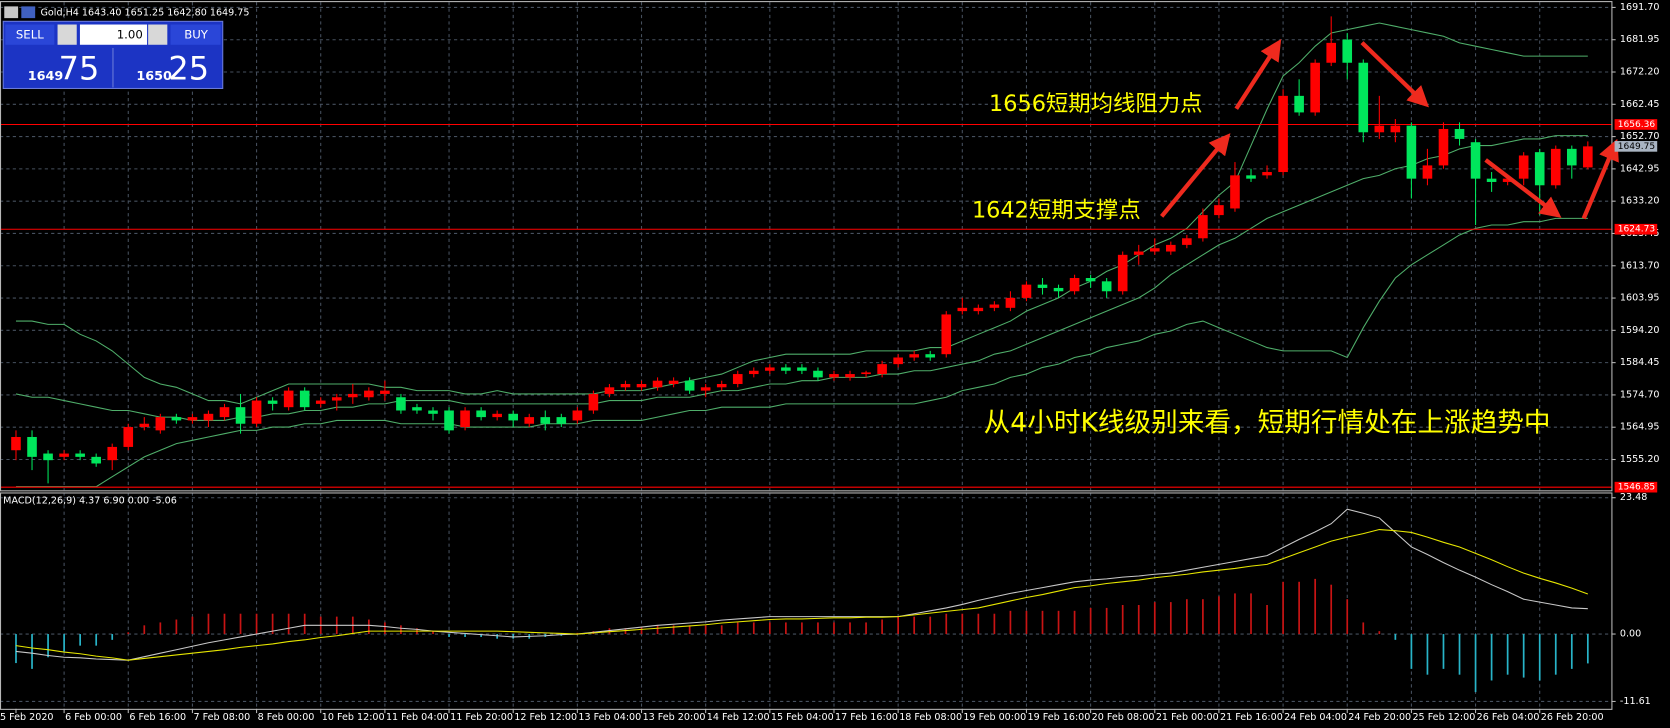 The image size is (1670, 728). I want to click on y-tick-label: 0.00, so click(1630, 634).